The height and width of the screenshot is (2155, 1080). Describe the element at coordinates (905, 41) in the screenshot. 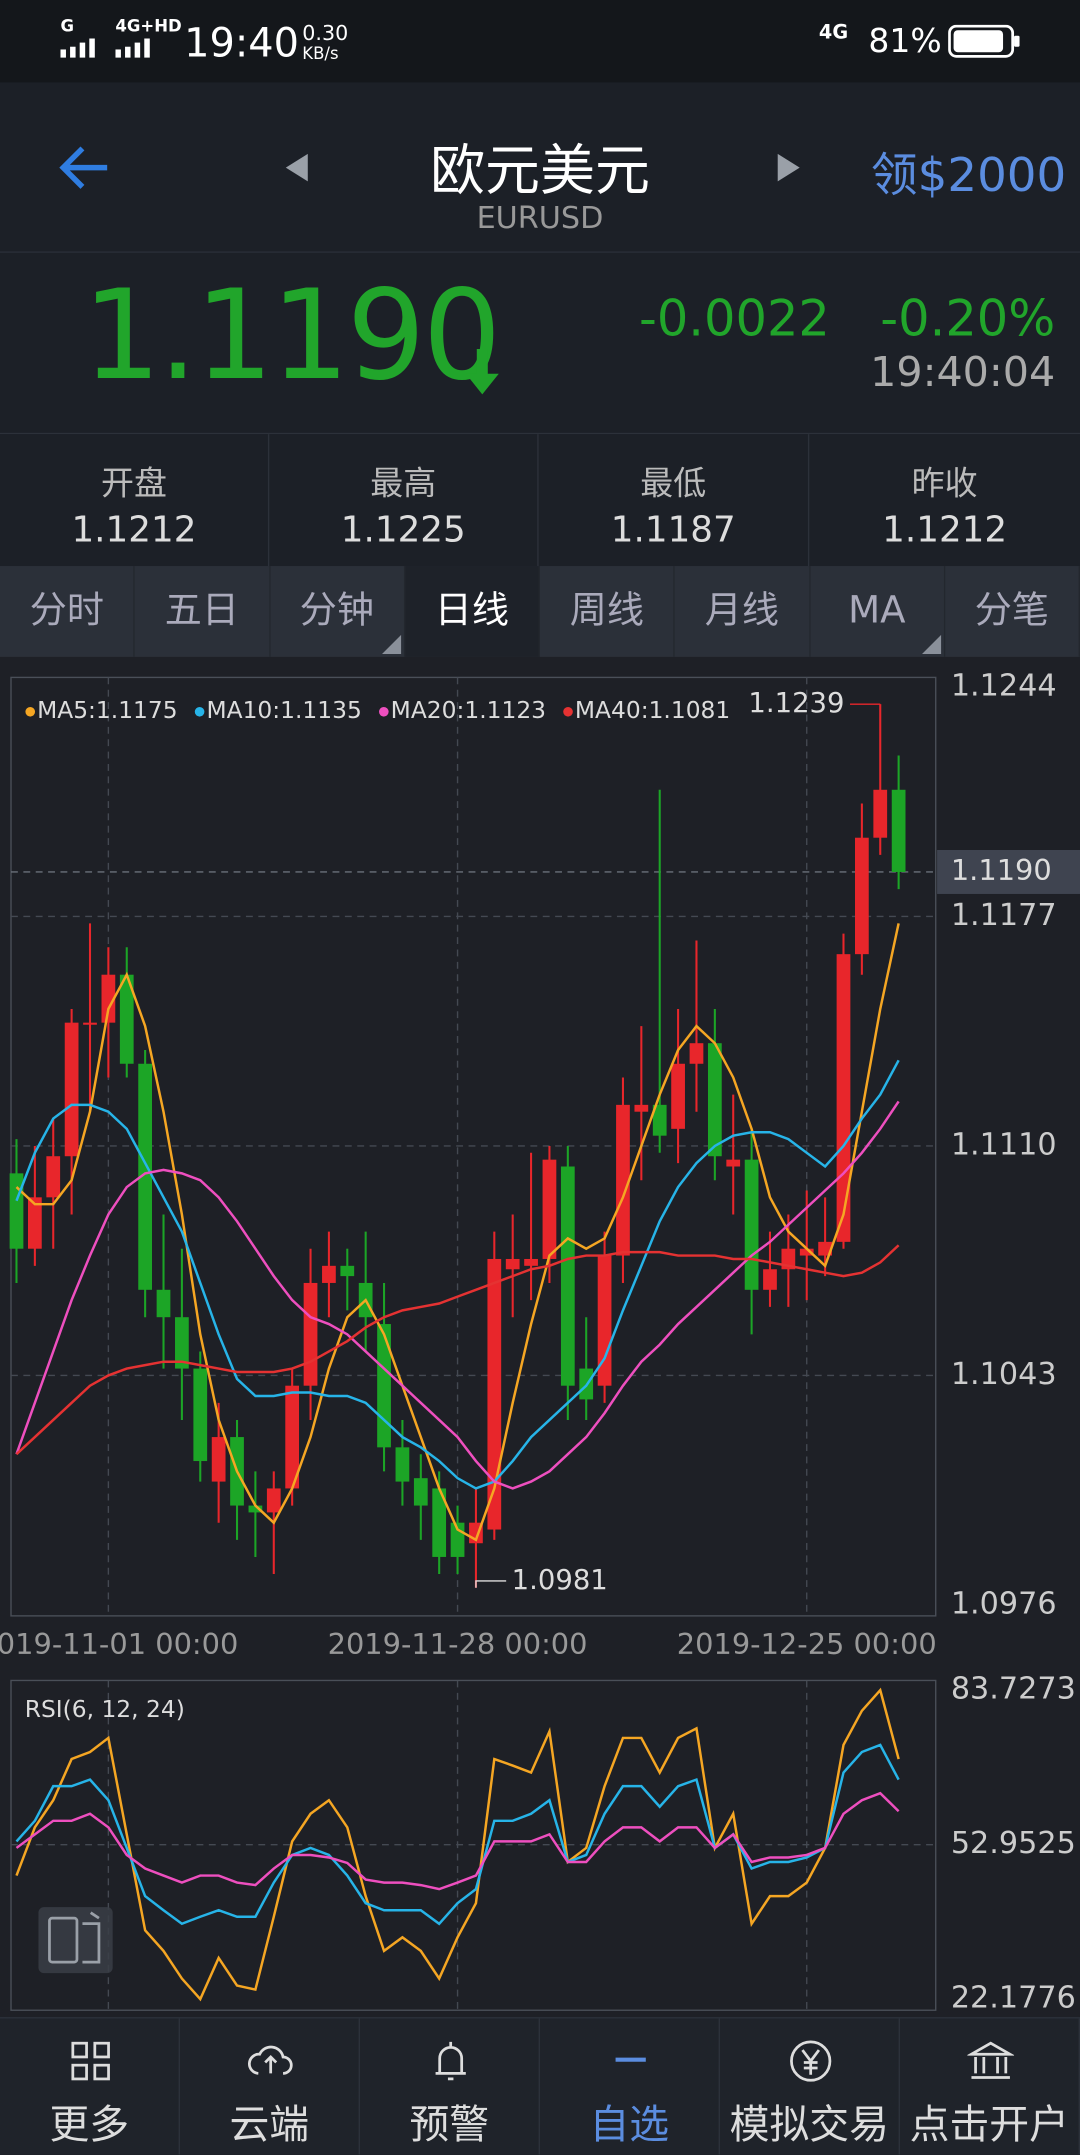

I see `battery-level: 81%` at that location.